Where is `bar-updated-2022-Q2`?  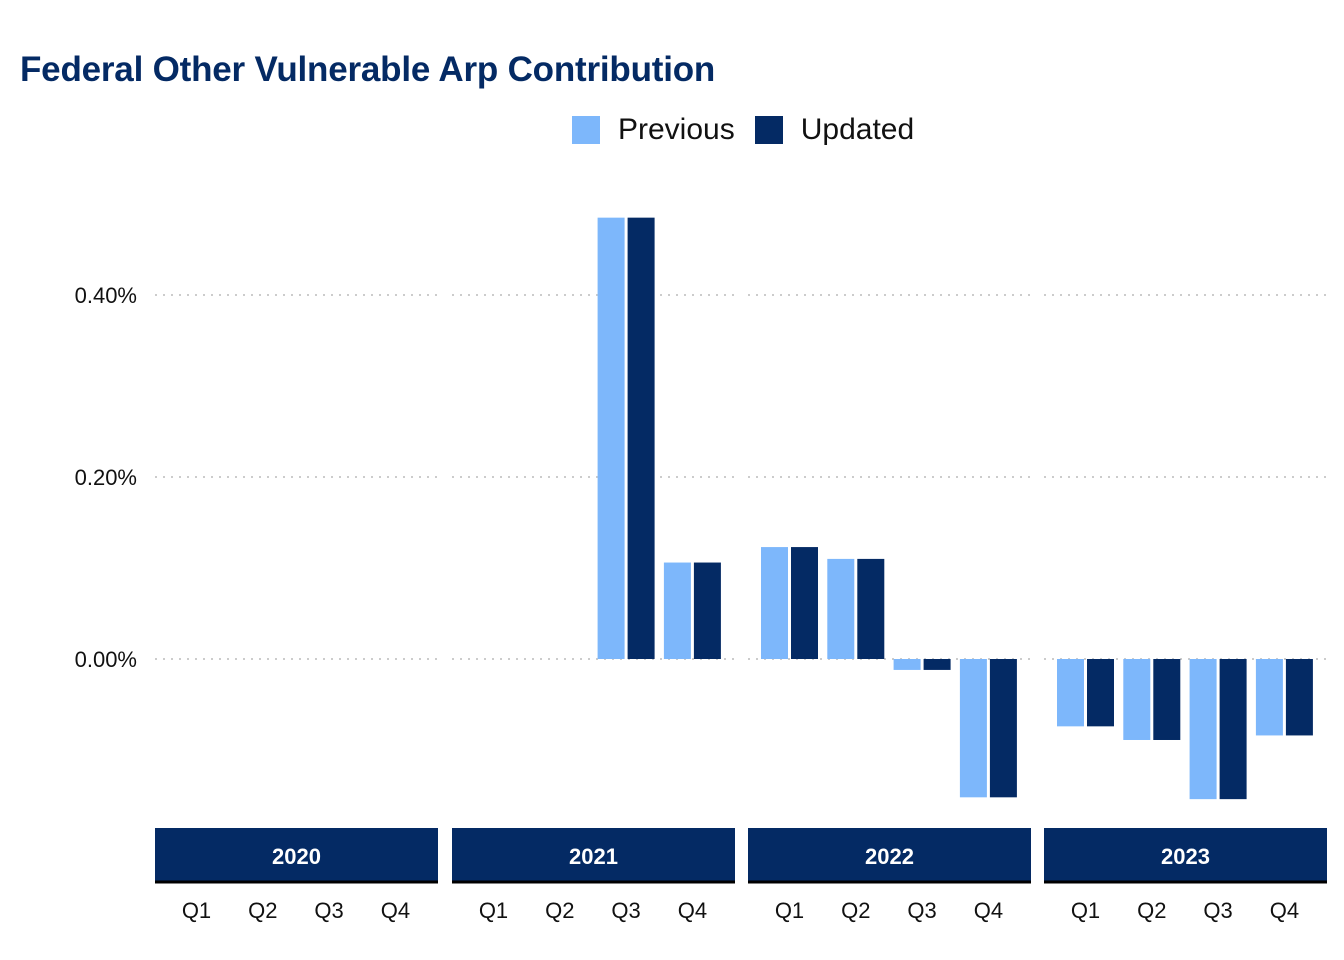 bar-updated-2022-Q2 is located at coordinates (871, 608).